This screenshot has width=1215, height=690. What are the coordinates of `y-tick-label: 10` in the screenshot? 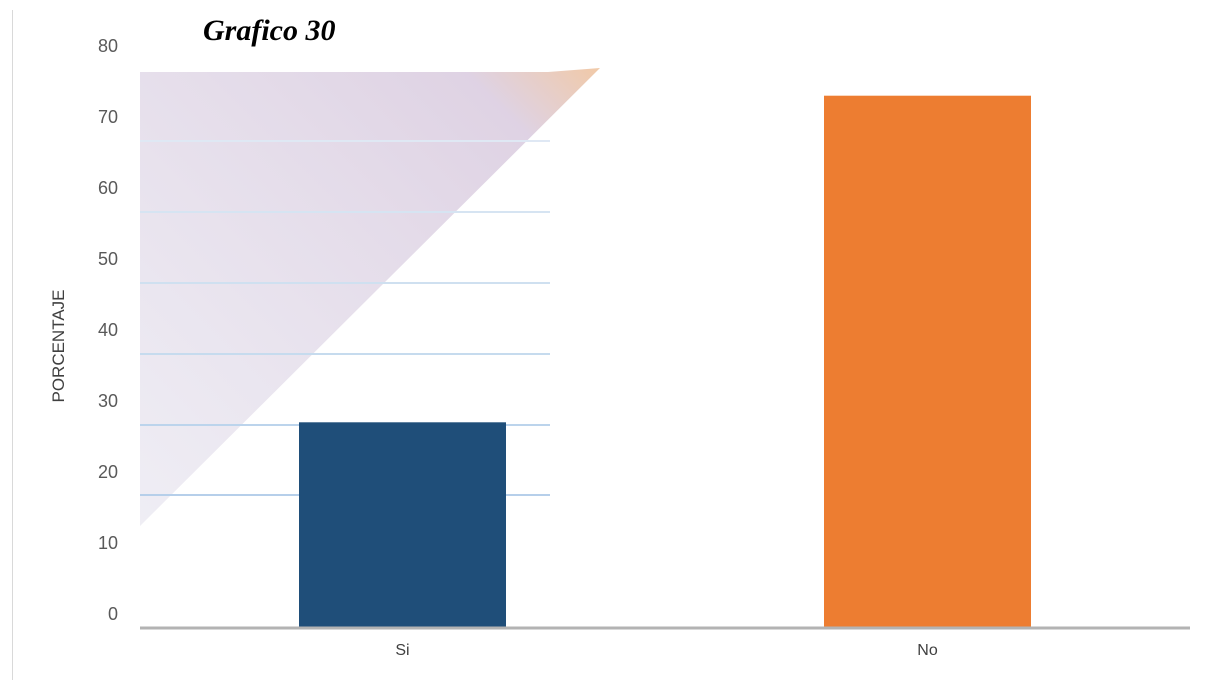 It's located at (108, 543).